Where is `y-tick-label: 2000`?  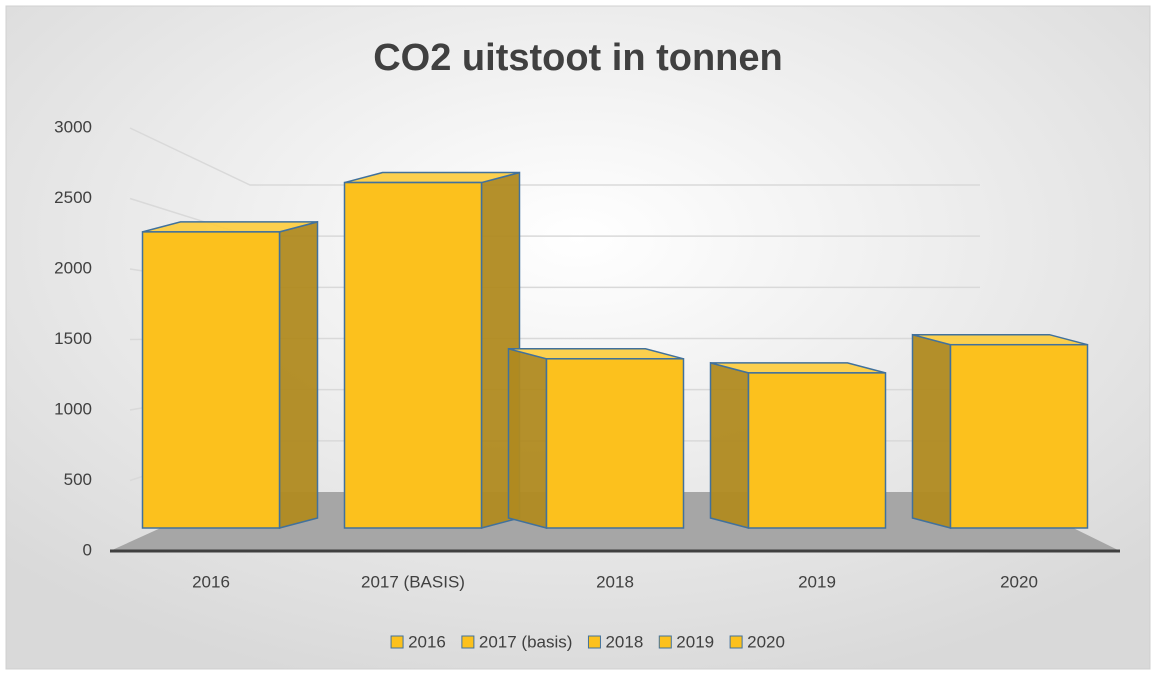 y-tick-label: 2000 is located at coordinates (73, 267).